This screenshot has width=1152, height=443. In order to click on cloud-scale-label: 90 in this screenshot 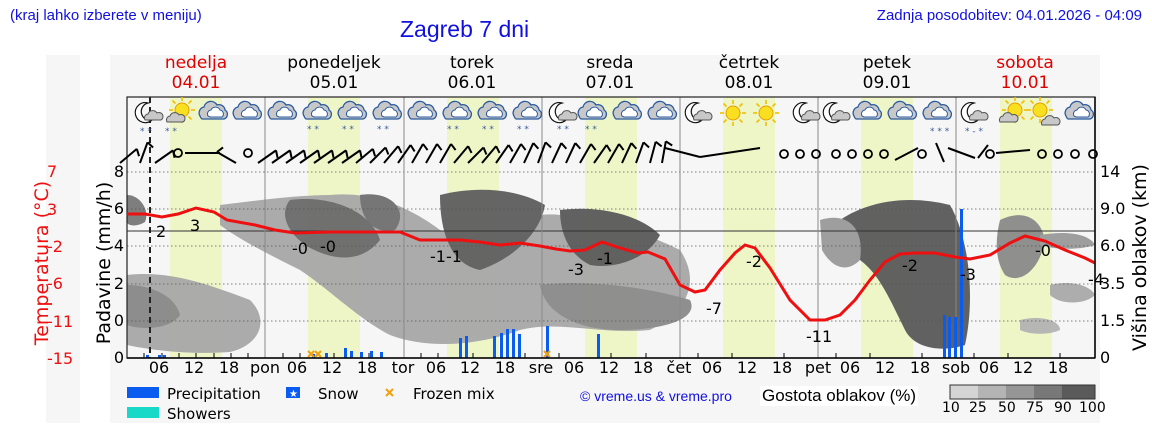, I will do `click(1063, 408)`.